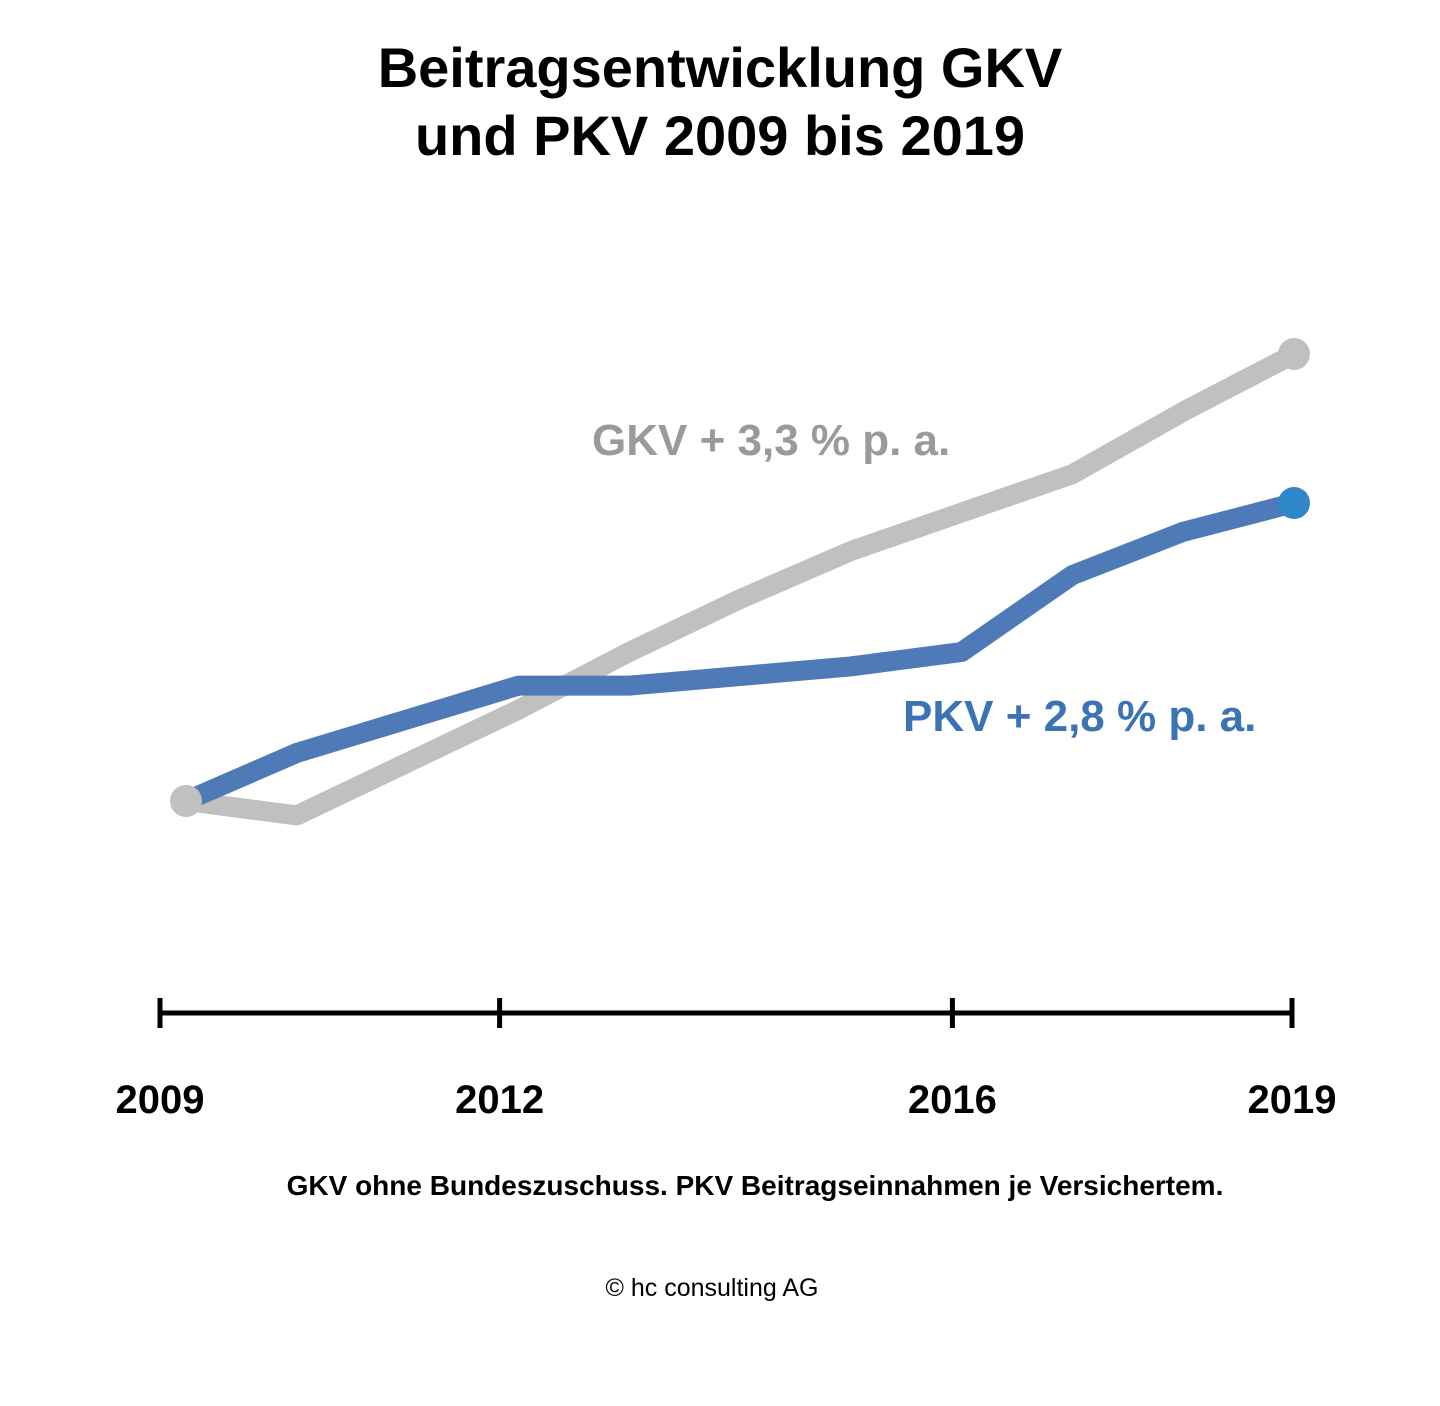 This screenshot has width=1440, height=1406. What do you see at coordinates (1079, 716) in the screenshot?
I see `pkv-series-label: PKV + 2,8 % p. a.` at bounding box center [1079, 716].